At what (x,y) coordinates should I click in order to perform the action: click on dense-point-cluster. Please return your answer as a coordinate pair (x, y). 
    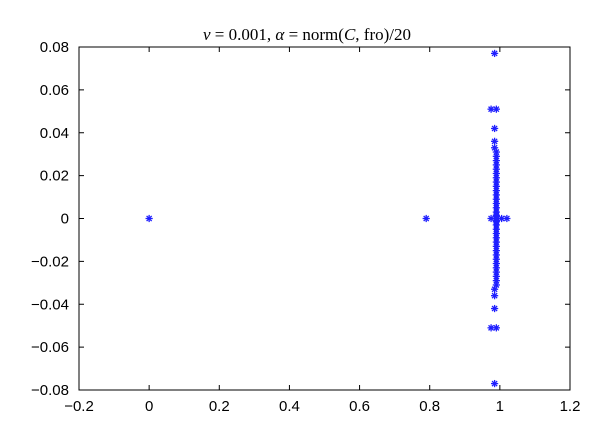
    Looking at the image, I should click on (496, 218).